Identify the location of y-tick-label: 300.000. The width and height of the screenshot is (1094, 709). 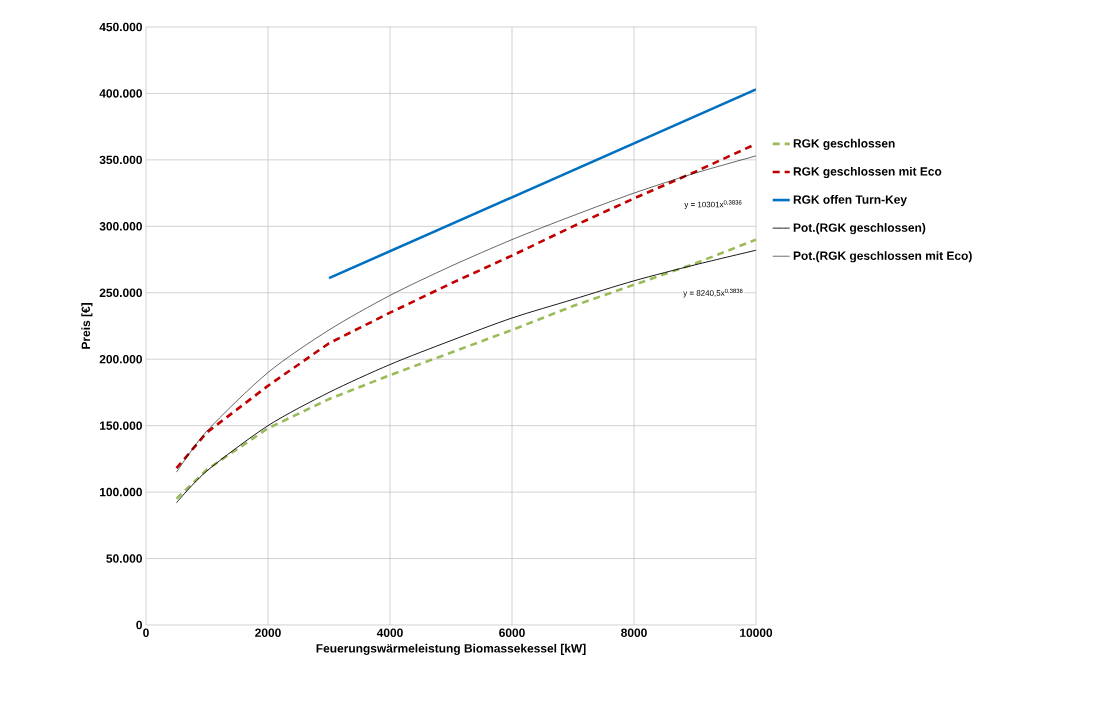
(120, 226).